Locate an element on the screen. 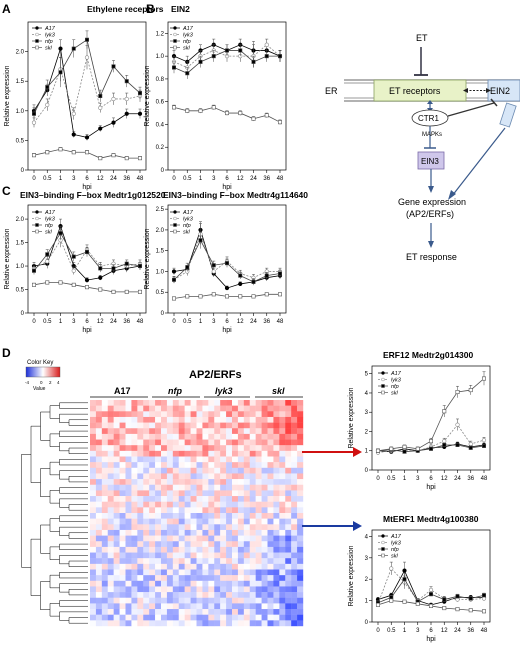  series-skl is located at coordinates (87, 154).